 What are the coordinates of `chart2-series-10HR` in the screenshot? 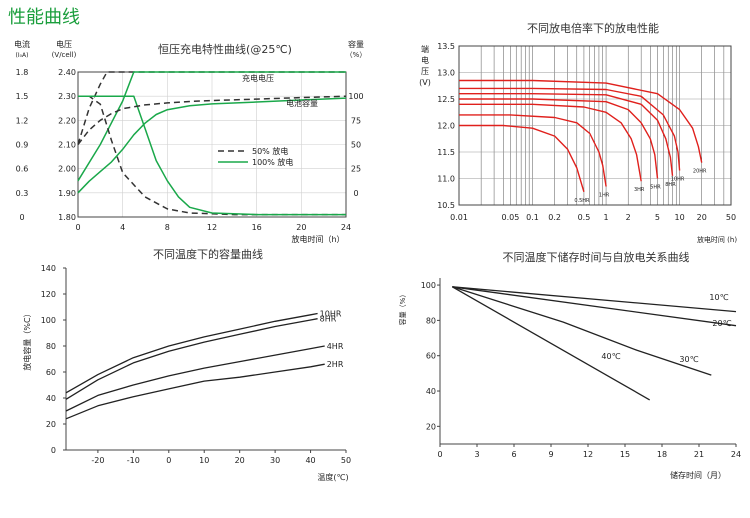 It's located at (570, 129).